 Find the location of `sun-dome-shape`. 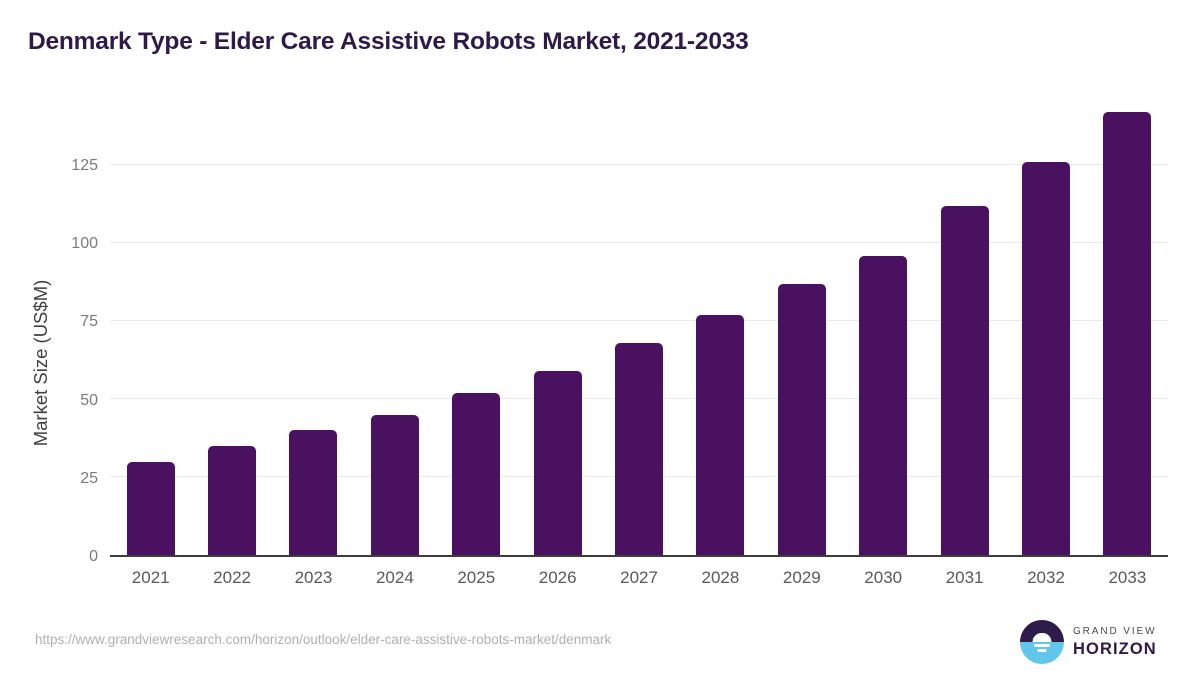

sun-dome-shape is located at coordinates (1042, 637).